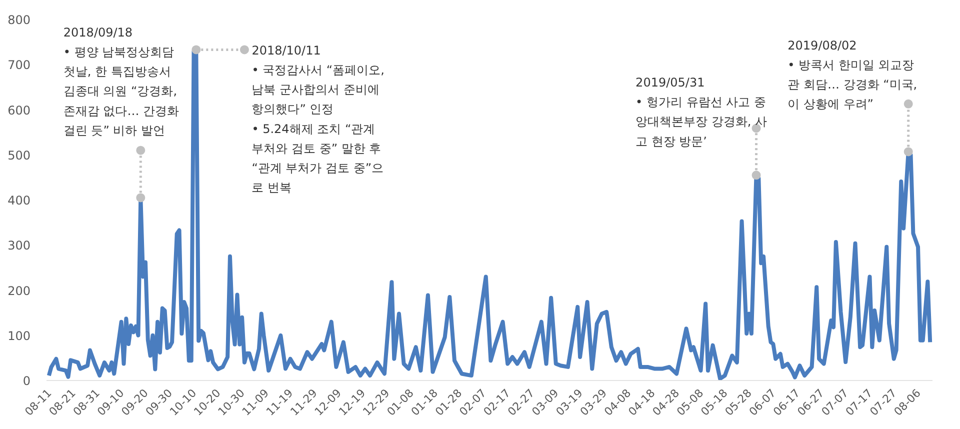 The height and width of the screenshot is (429, 960). What do you see at coordinates (19, 65) in the screenshot?
I see `y-tick-label: 700` at bounding box center [19, 65].